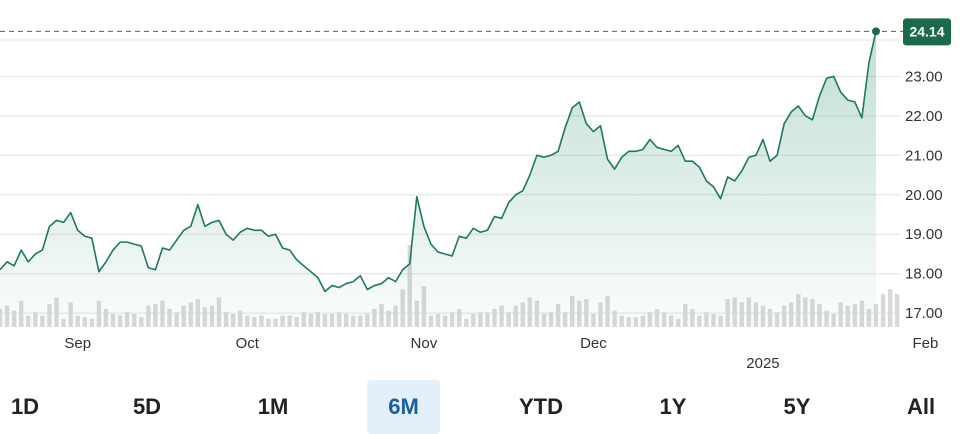  What do you see at coordinates (147, 406) in the screenshot?
I see `range-5d-button: 5D` at bounding box center [147, 406].